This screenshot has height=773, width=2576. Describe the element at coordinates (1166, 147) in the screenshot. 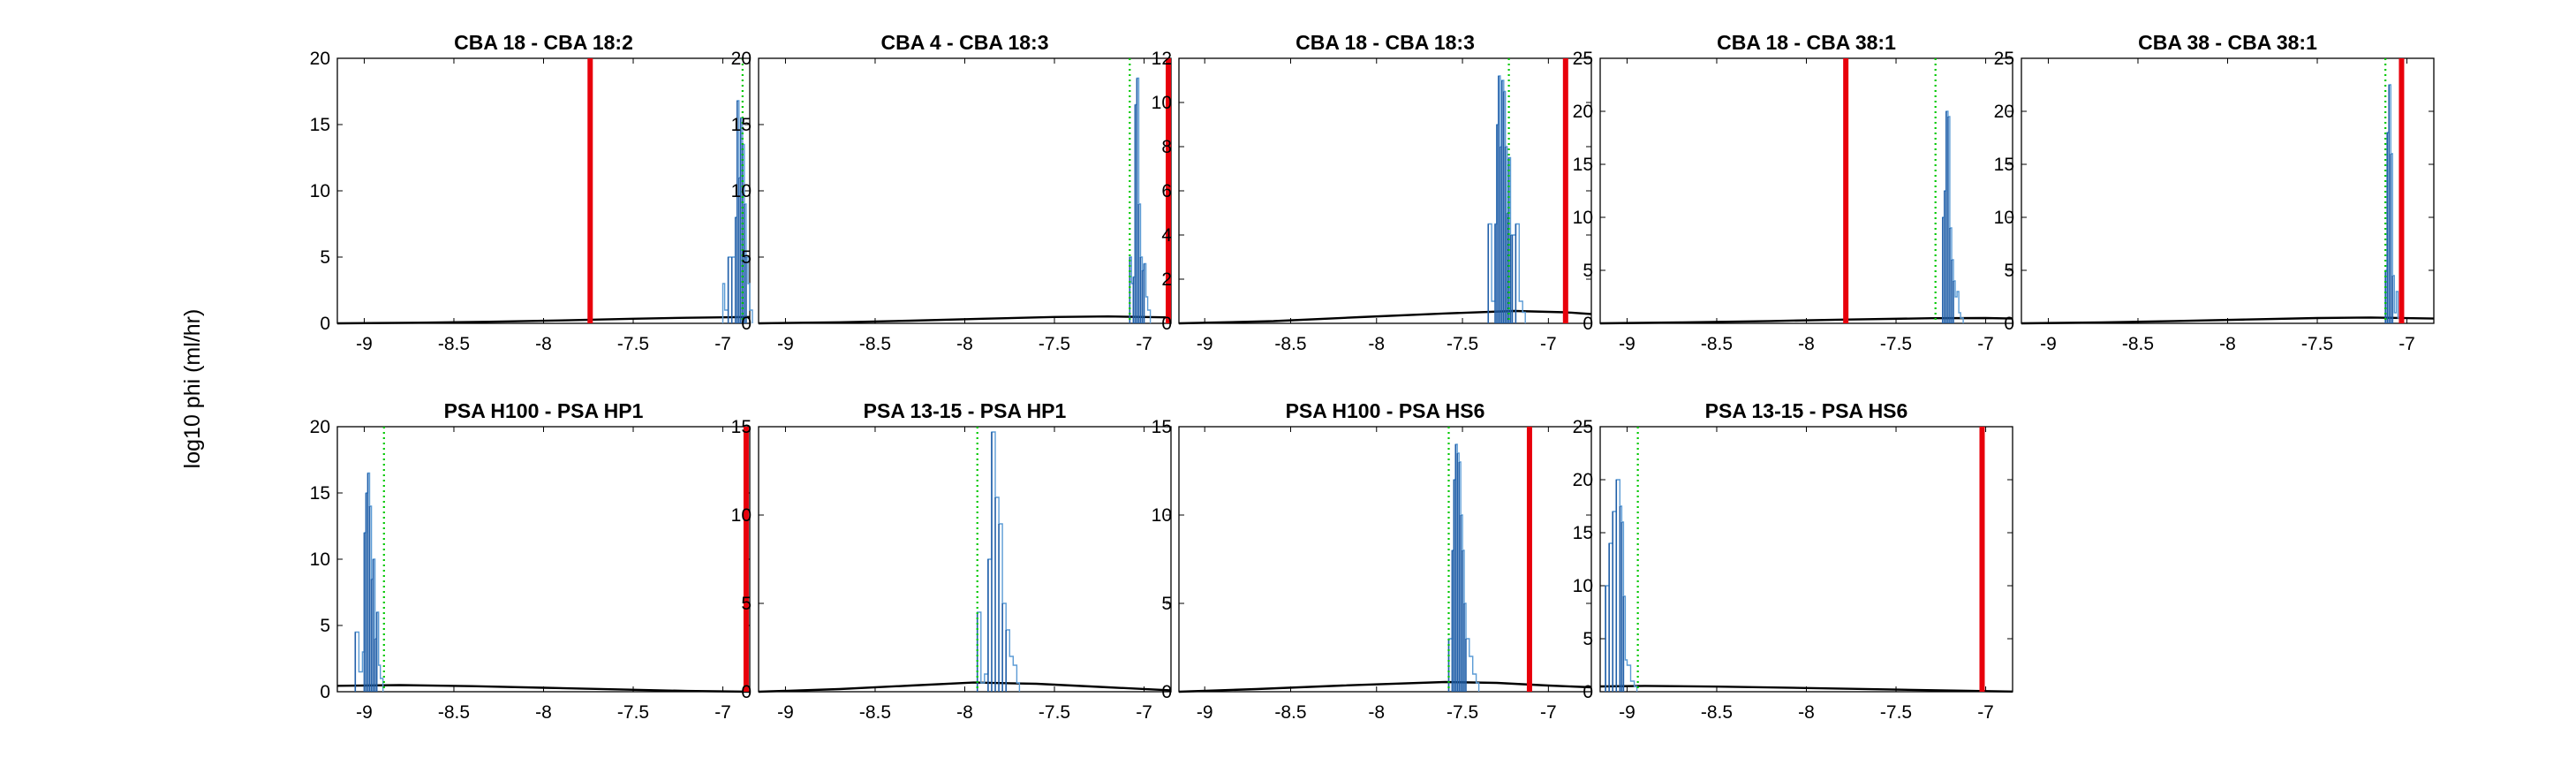

I see `y-tick-label: 8` at that location.